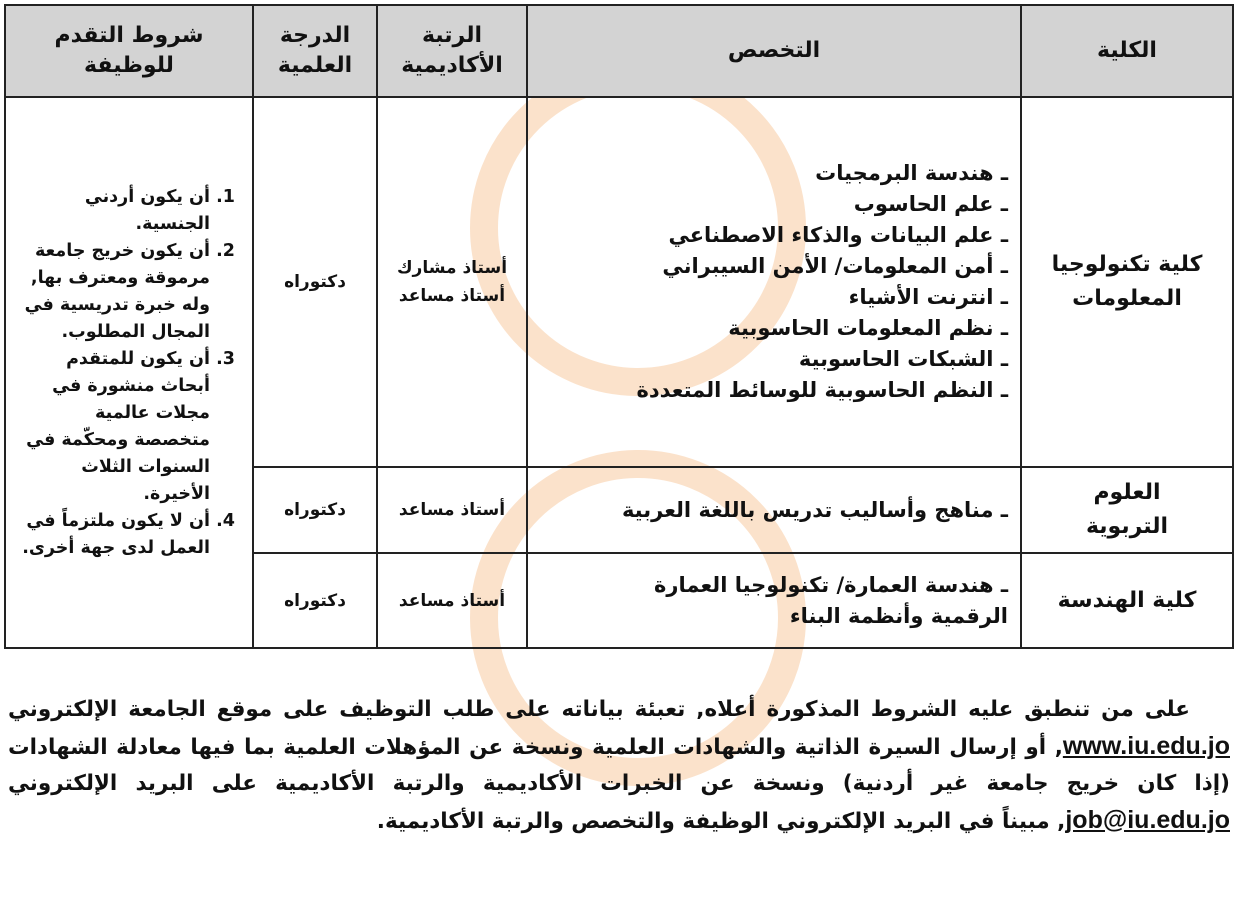 The width and height of the screenshot is (1239, 898). Describe the element at coordinates (1147, 819) in the screenshot. I see `email-link: job@iu.edu.jo` at that location.